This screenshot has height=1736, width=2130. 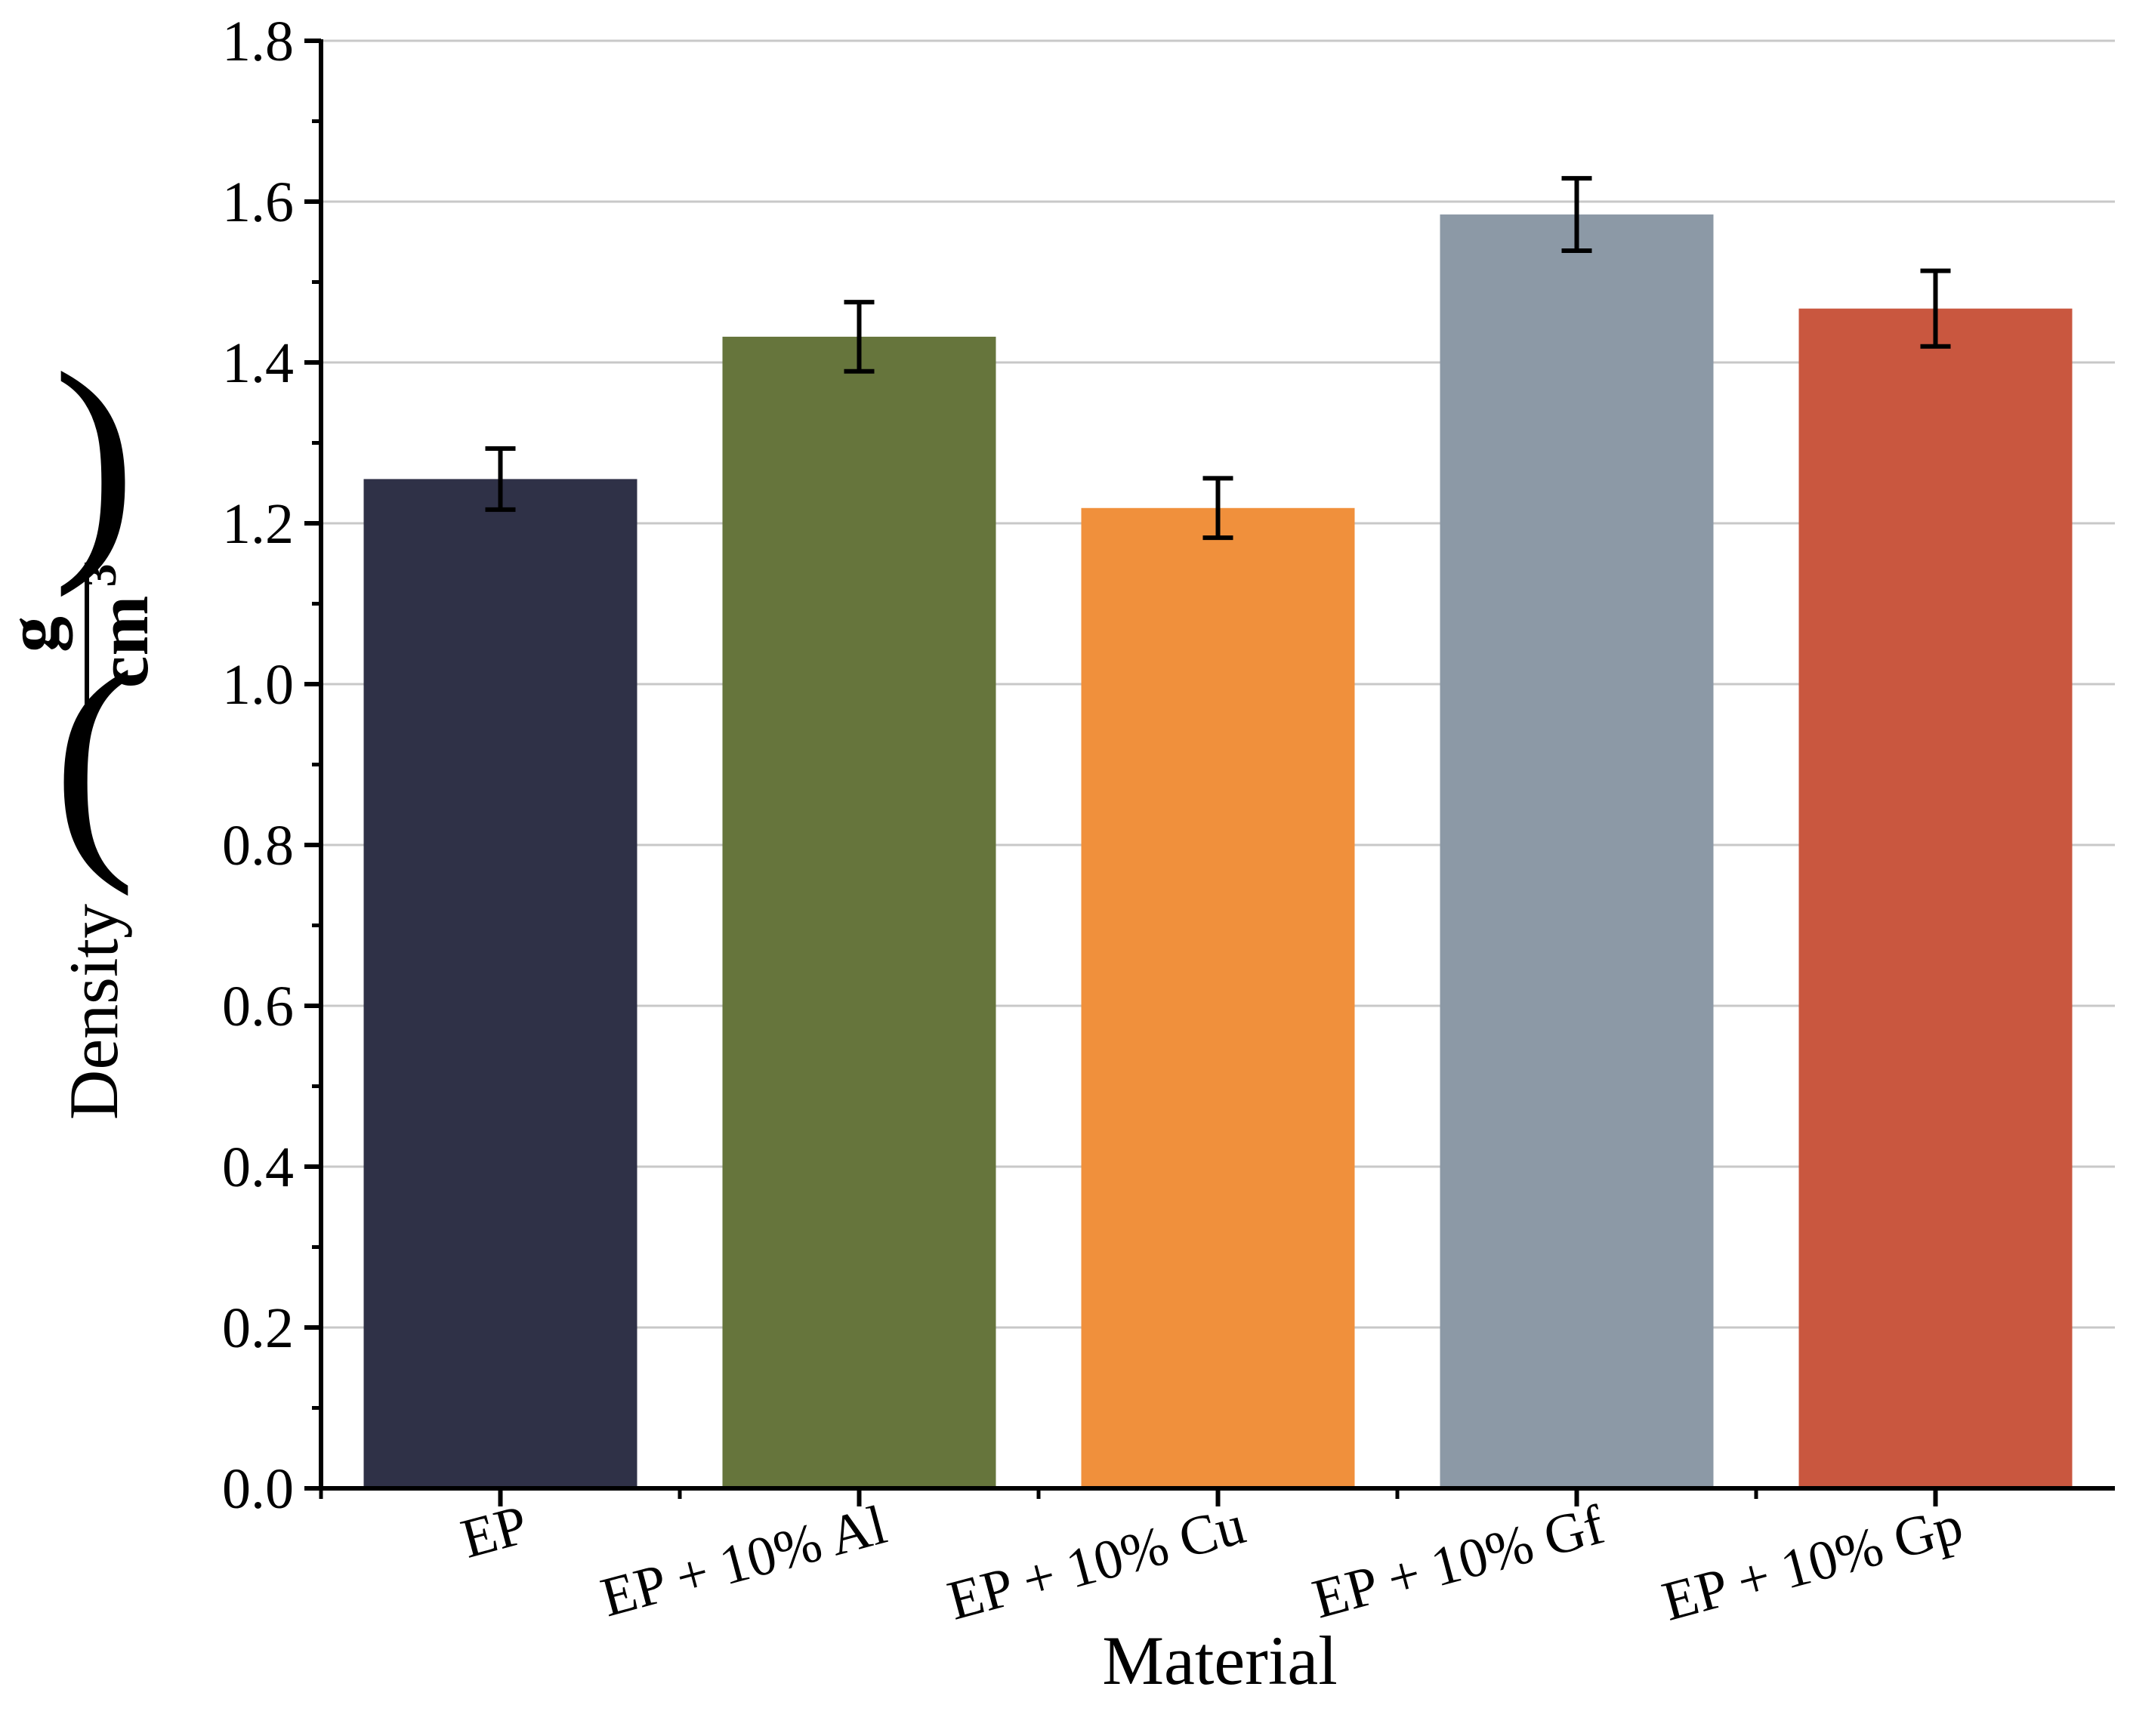 What do you see at coordinates (743, 1562) in the screenshot?
I see `x-tick-label: EP + 10% Al` at bounding box center [743, 1562].